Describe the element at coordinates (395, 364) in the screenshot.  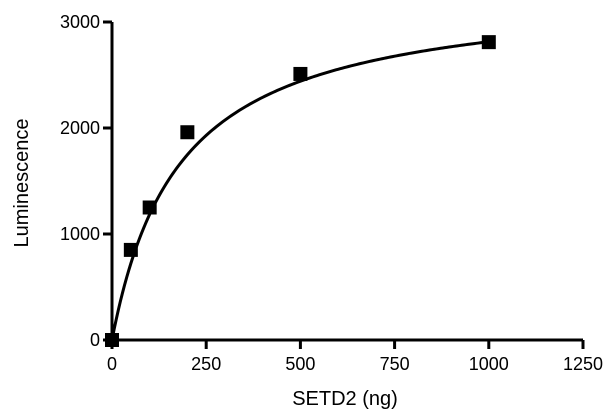
I see `x-tick-label-750: 750` at that location.